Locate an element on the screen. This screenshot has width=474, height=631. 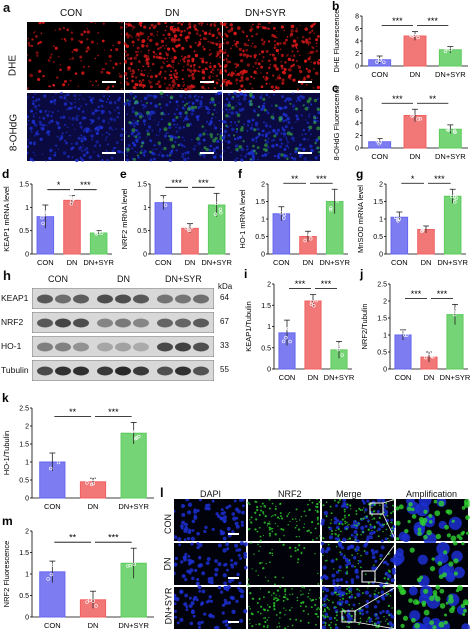
y-axis-label: MnSOD mRNA level is located at coordinates (360, 219).